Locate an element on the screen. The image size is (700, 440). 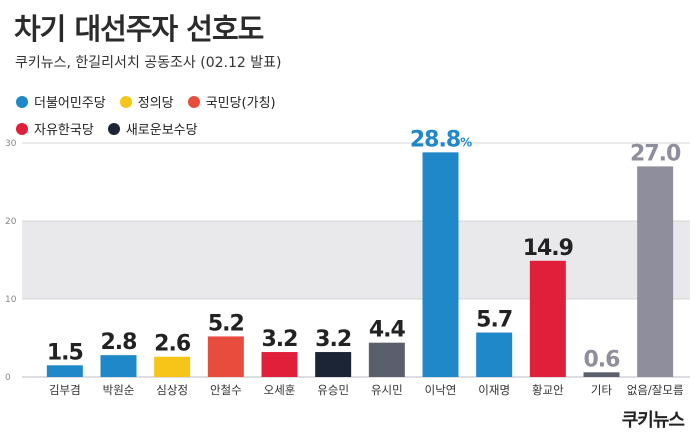
y-tick-label: 0 is located at coordinates (8, 378).